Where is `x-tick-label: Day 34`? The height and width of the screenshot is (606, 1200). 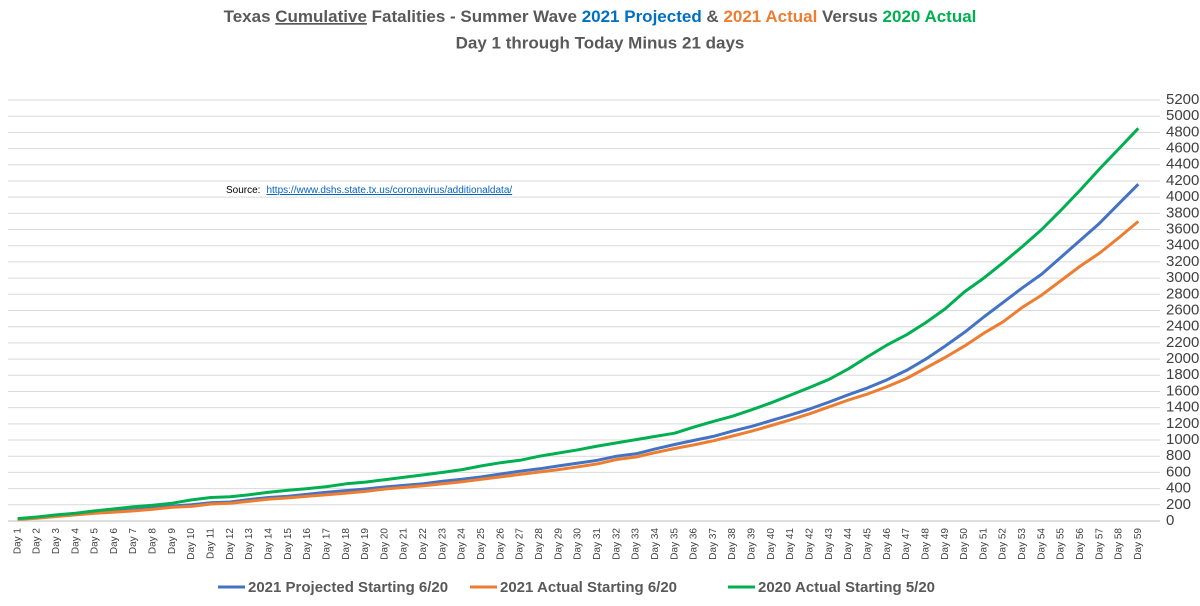
x-tick-label: Day 34 is located at coordinates (655, 544).